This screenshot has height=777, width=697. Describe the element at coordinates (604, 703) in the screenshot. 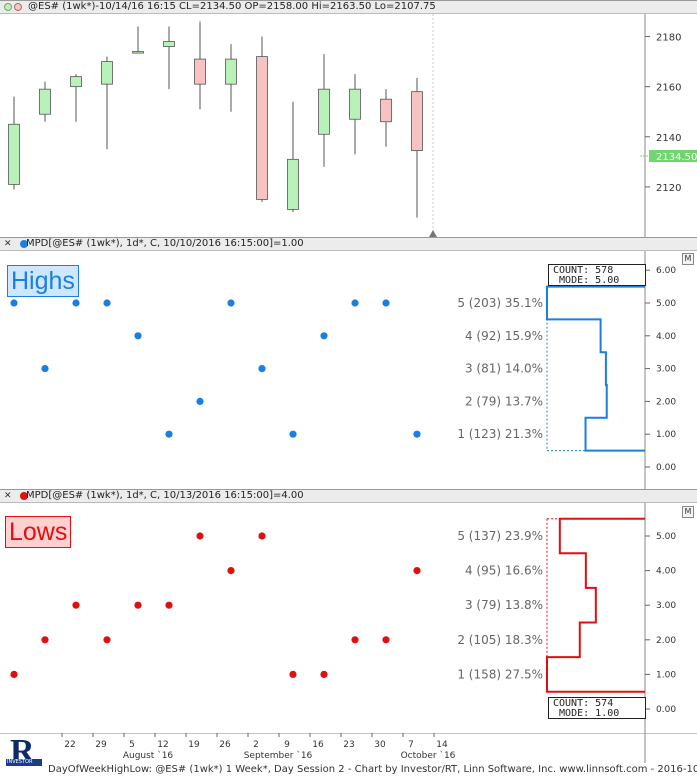

I see `count-value: 574` at that location.